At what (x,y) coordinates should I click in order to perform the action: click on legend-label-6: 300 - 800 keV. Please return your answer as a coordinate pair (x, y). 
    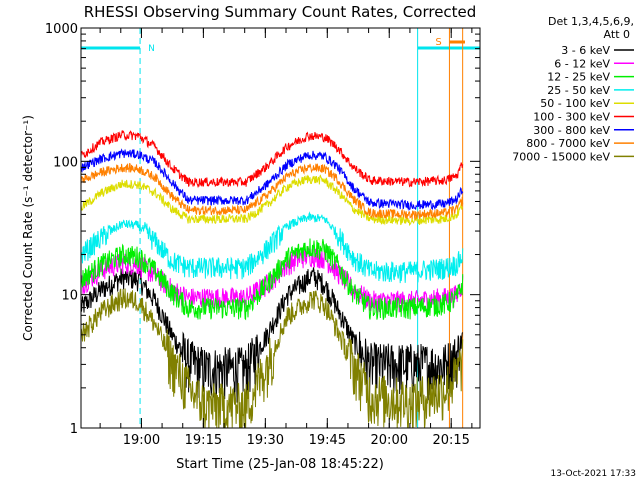
    Looking at the image, I should click on (571, 130).